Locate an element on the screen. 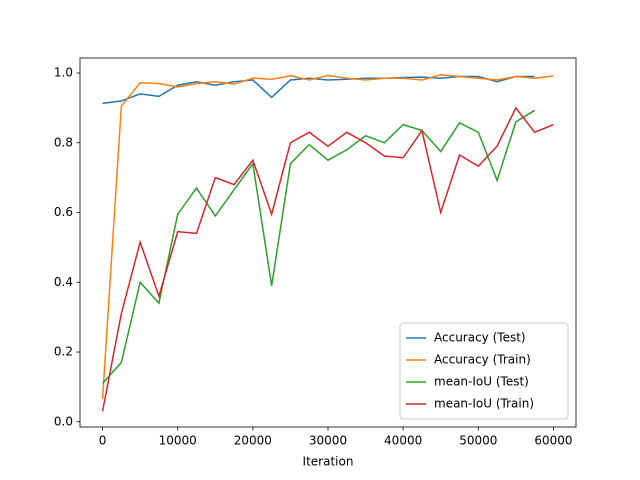 The image size is (640, 480). x-tick-label: 50000 is located at coordinates (478, 441).